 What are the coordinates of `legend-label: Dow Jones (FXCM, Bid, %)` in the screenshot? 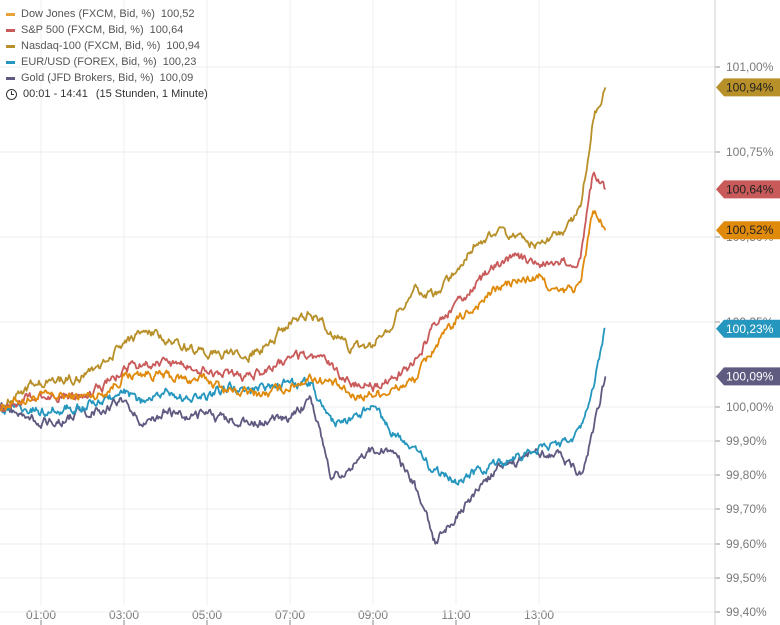 It's located at (88, 14).